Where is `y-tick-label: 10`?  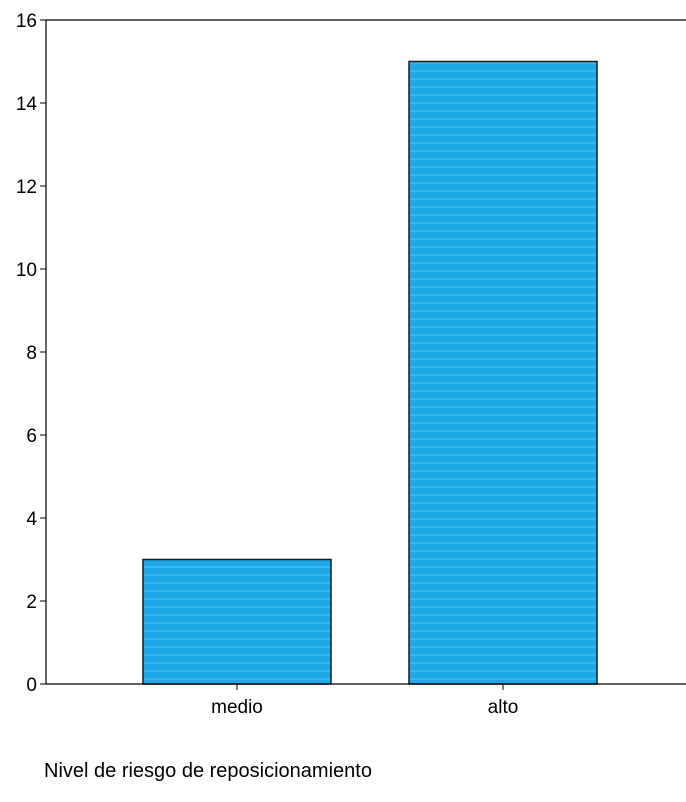
y-tick-label: 10 is located at coordinates (26, 270).